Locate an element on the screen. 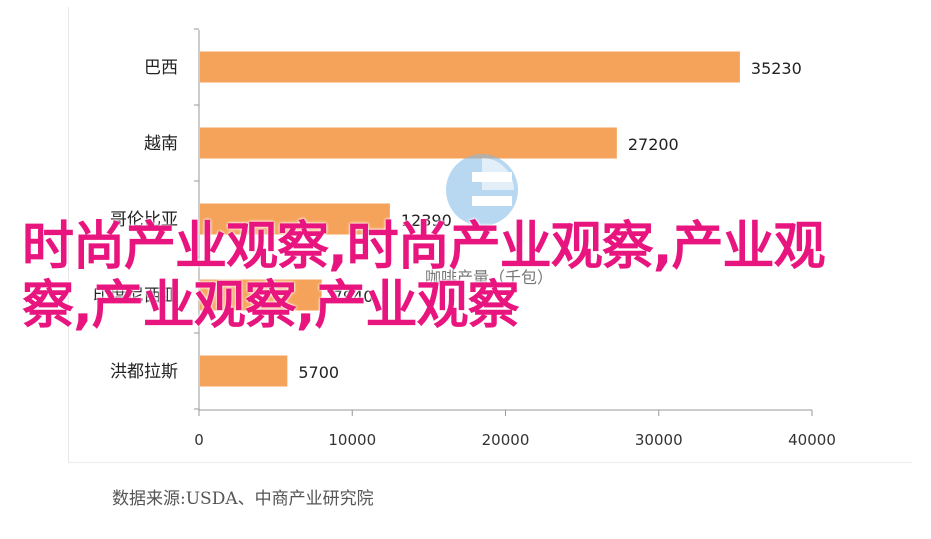 This screenshot has width=931, height=539. category-label: 越南 is located at coordinates (161, 144).